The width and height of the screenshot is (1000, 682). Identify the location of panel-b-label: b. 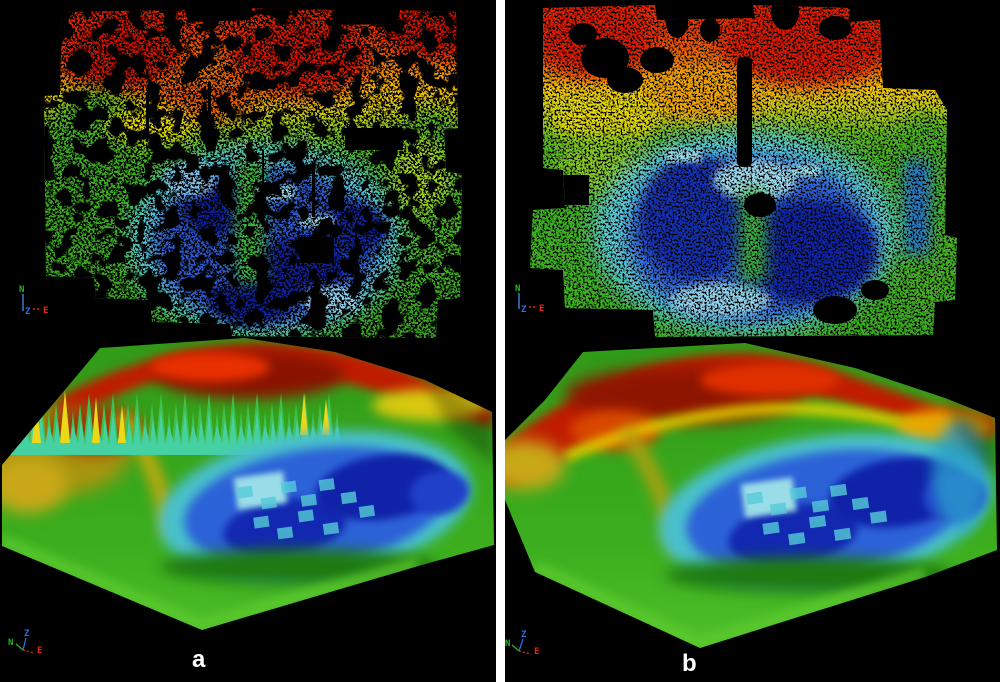
(689, 663).